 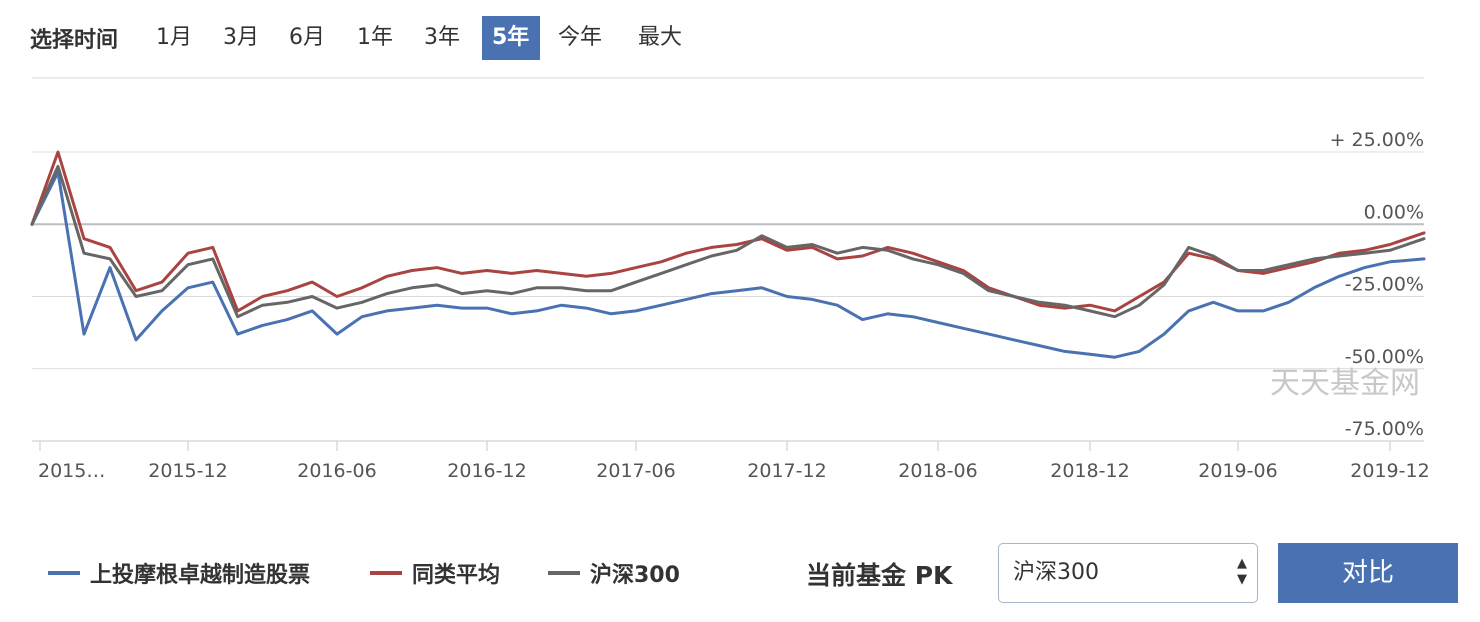 What do you see at coordinates (1389, 471) in the screenshot?
I see `x-tick-label: 2019-12` at bounding box center [1389, 471].